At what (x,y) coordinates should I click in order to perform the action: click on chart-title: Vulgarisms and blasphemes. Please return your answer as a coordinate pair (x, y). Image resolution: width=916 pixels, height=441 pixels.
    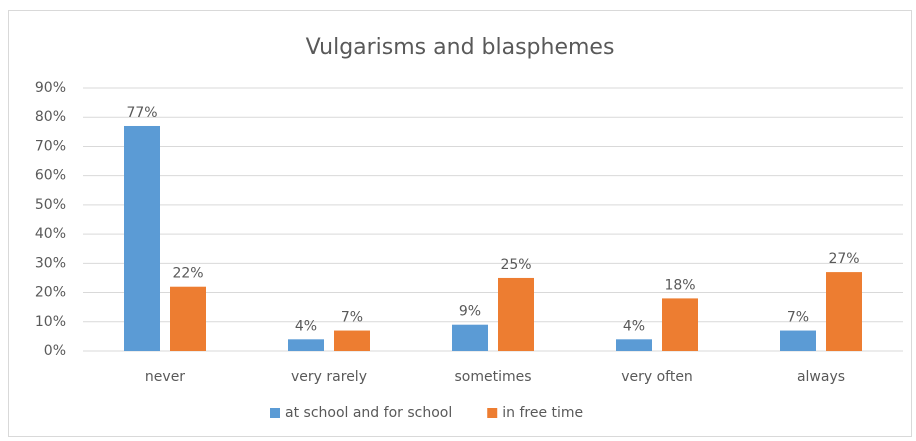
    Looking at the image, I should click on (460, 47).